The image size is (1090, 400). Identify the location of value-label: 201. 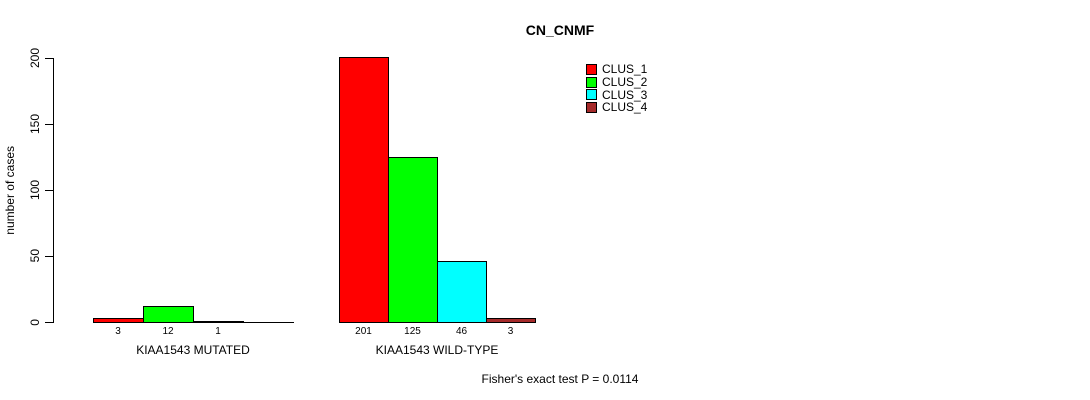
(363, 331).